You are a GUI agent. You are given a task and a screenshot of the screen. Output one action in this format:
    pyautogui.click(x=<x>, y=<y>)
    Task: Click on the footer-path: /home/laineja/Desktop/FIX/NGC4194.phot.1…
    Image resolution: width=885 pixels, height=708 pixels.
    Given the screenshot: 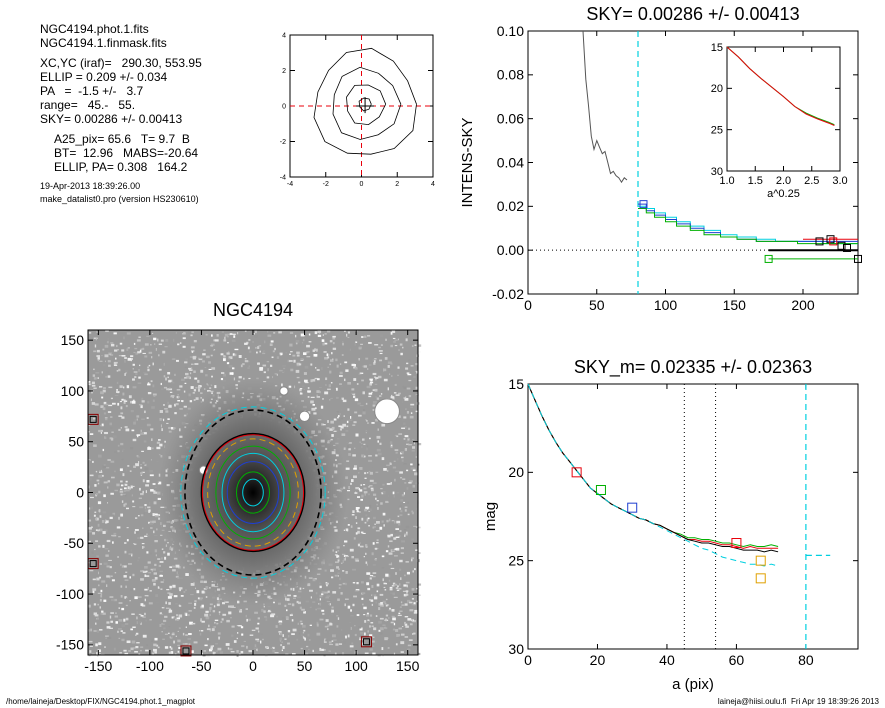 What is the action you would take?
    pyautogui.click(x=100, y=701)
    